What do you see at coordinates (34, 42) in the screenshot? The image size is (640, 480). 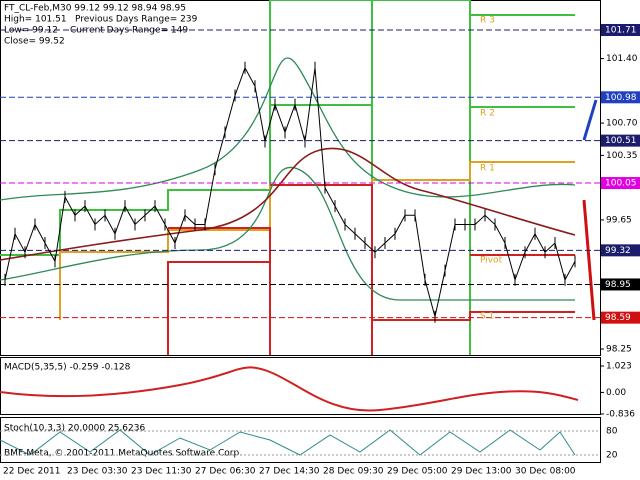 I see `close: Close= 99.52` at bounding box center [34, 42].